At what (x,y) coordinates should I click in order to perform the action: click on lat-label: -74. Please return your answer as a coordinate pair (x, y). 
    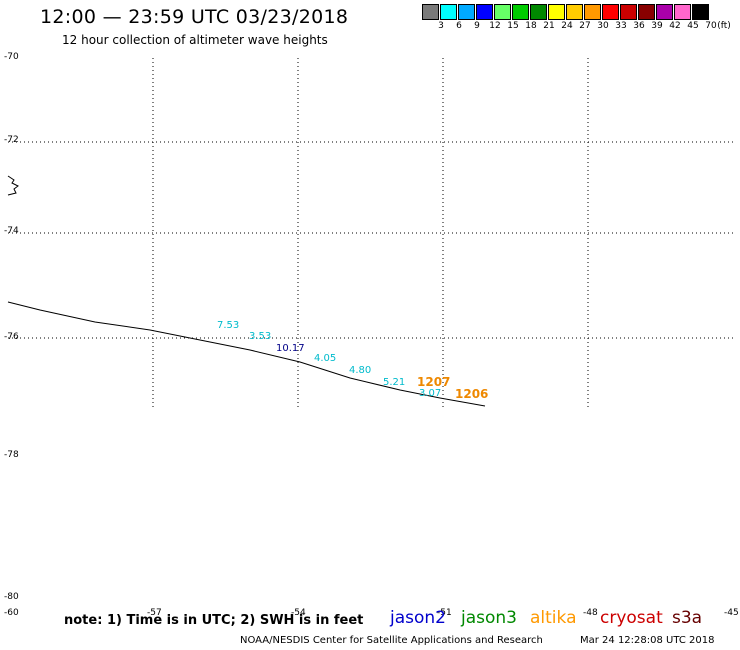
    Looking at the image, I should click on (11, 231).